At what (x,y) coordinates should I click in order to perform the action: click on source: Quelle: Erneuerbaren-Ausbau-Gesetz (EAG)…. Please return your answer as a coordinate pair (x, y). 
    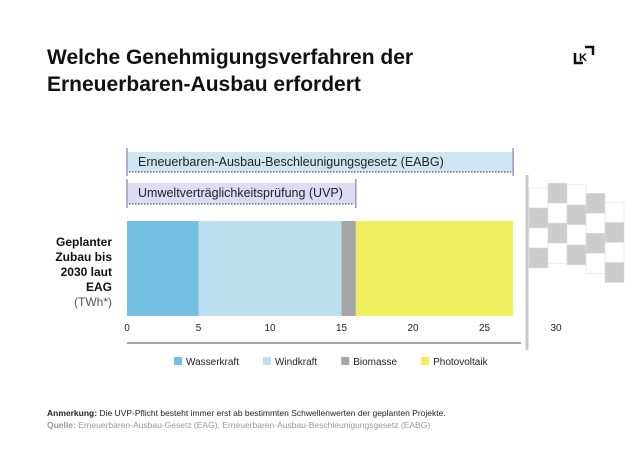
    Looking at the image, I should click on (239, 425).